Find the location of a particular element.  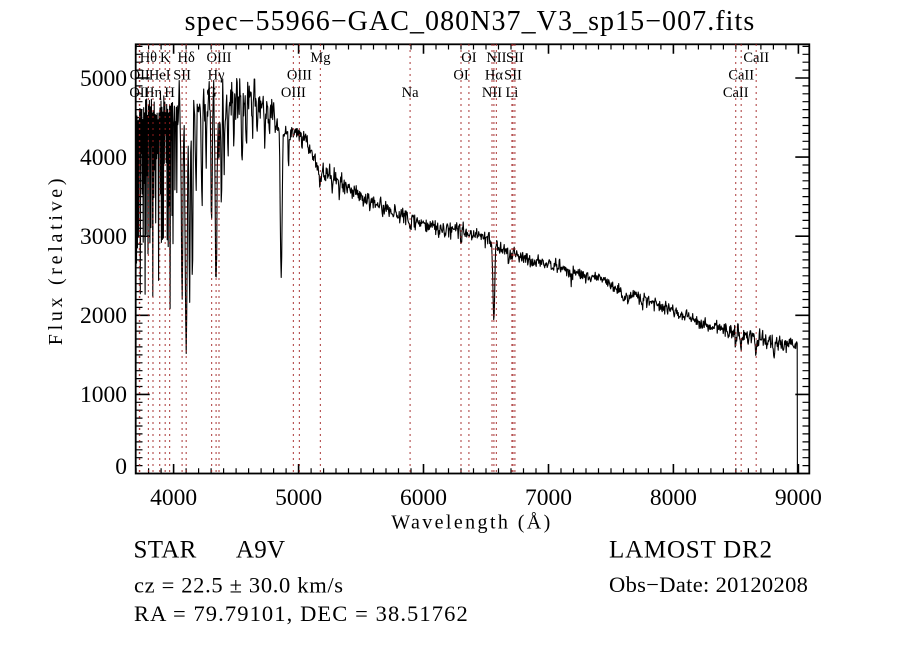

svg-text:spec−55966−GAC_080N37_V3_sp15−: spec−55966−GAC_080N37_V3_sp15−007.fits is located at coordinates (470, 21).